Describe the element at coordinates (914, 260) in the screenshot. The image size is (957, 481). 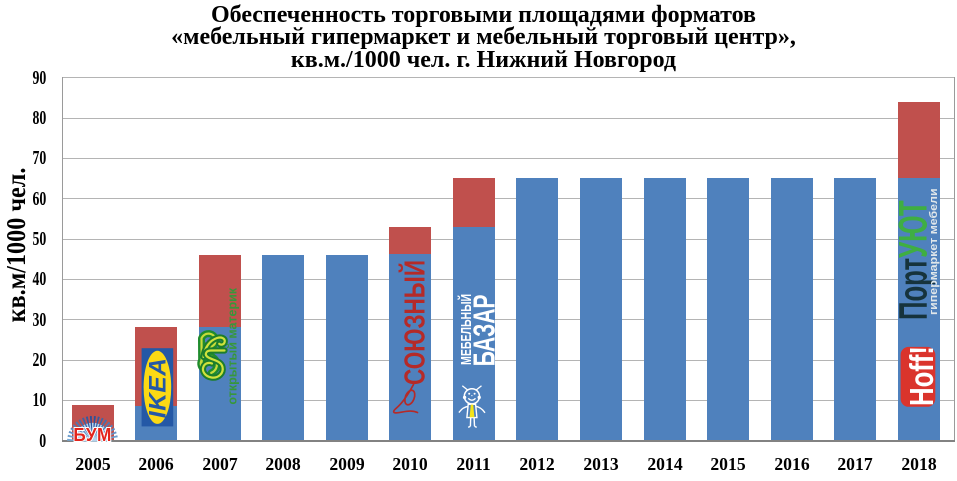
I see `svg-text: ПортУЮТ` at that location.